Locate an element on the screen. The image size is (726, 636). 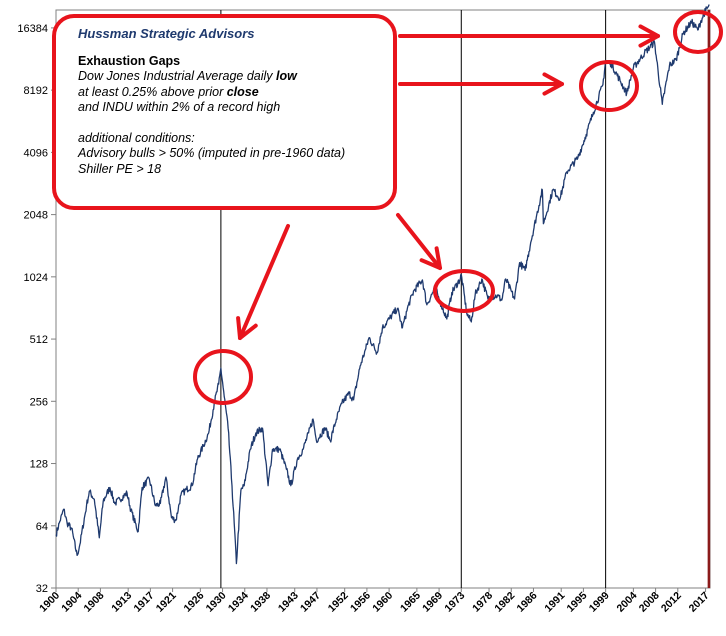
annotation-heading: Exhaustion Gaps is located at coordinates (129, 60).